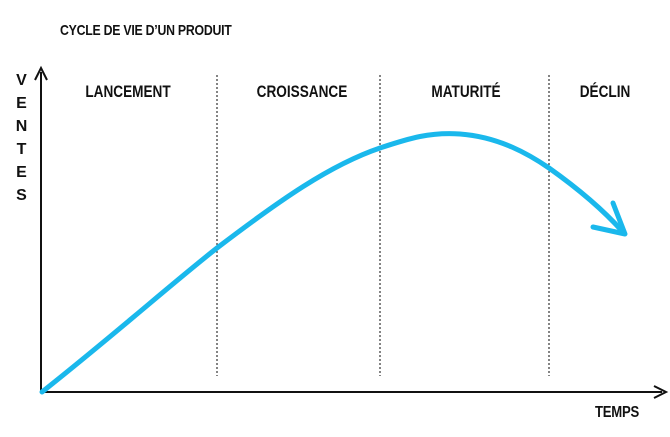 The image size is (670, 437). I want to click on x-axis-arrow, so click(661, 392).